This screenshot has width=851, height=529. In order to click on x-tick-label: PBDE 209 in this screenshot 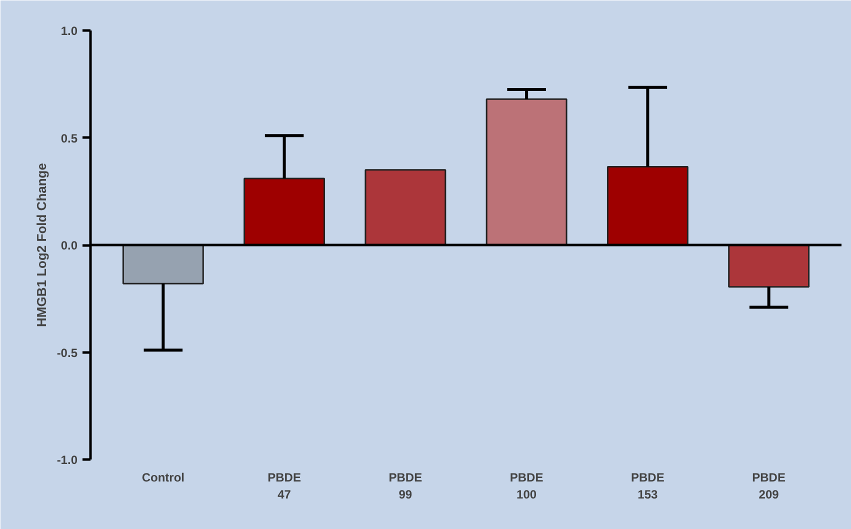, I will do `click(769, 486)`.